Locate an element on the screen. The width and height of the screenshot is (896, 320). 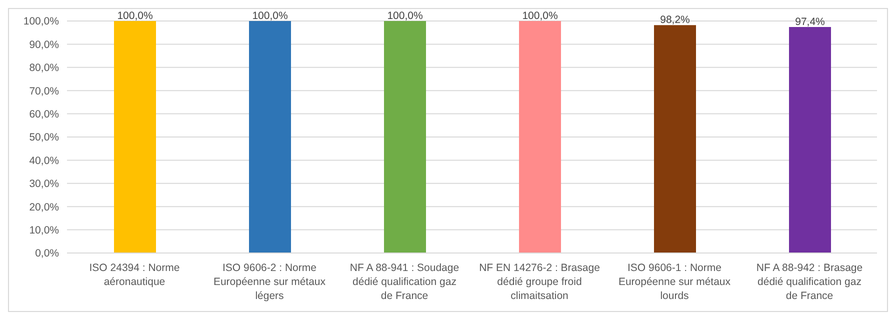
y-tick-label: 50,0% is located at coordinates (44, 138).